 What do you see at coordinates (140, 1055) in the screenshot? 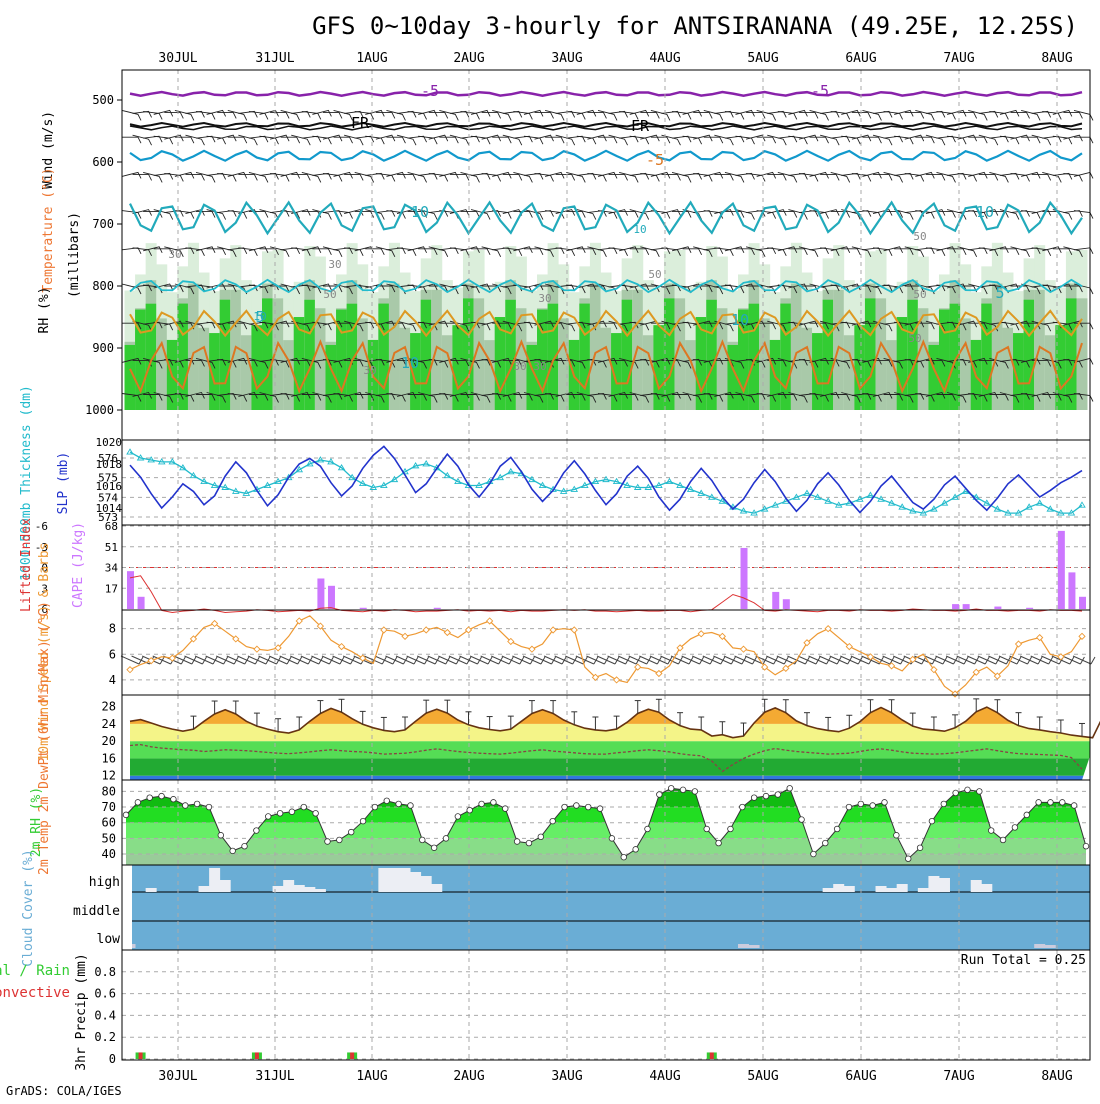
I see `precip-conv-bar` at bounding box center [140, 1055].